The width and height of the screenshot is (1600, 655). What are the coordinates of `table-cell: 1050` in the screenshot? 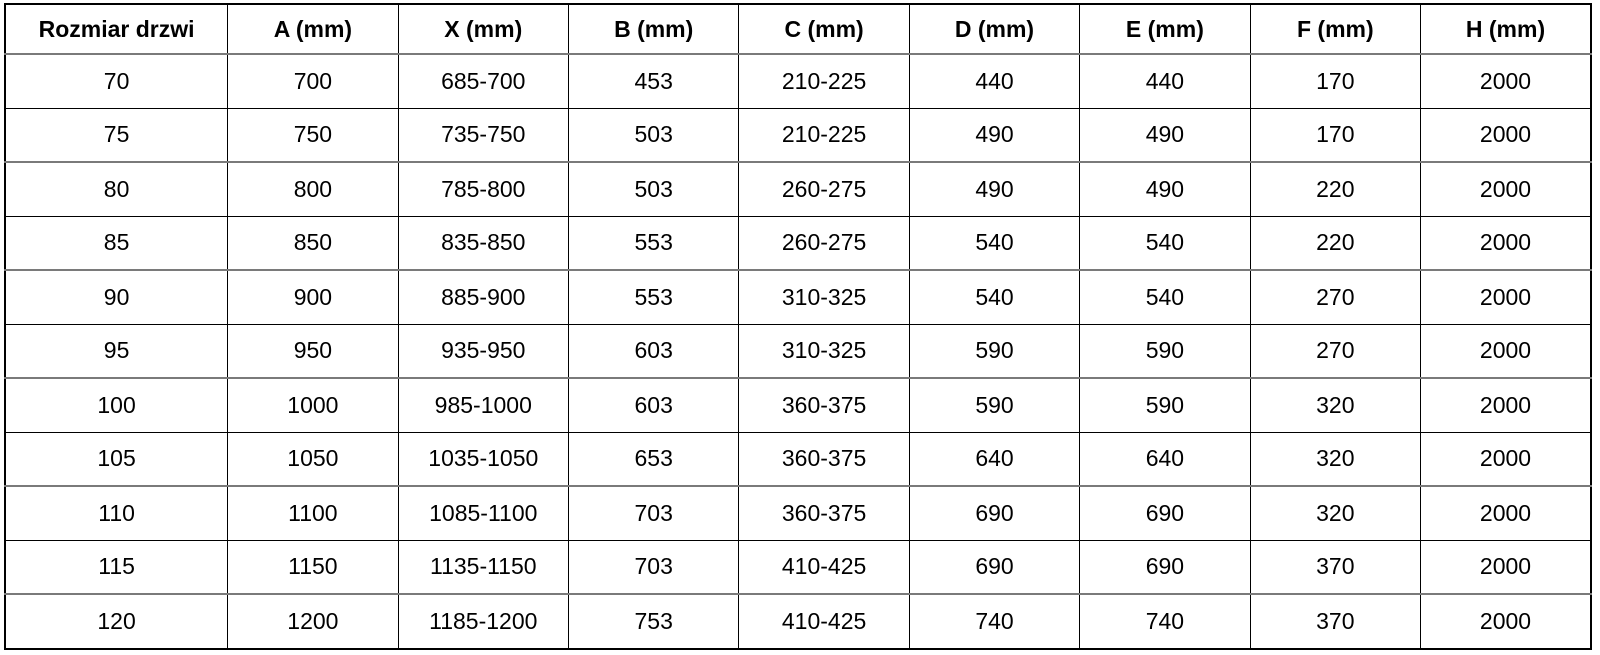 It's located at (313, 459).